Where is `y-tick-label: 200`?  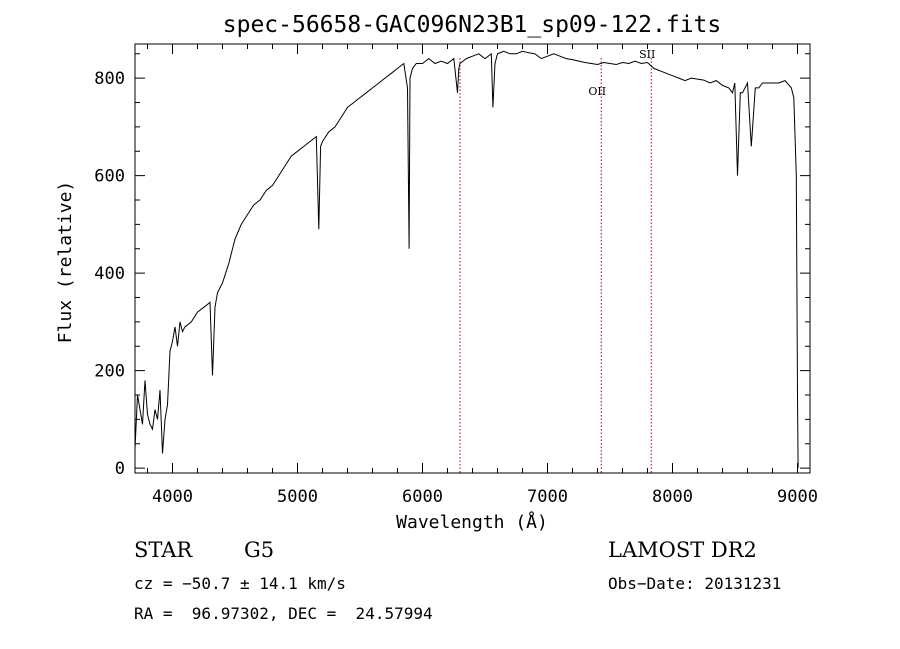 y-tick-label: 200 is located at coordinates (109, 372).